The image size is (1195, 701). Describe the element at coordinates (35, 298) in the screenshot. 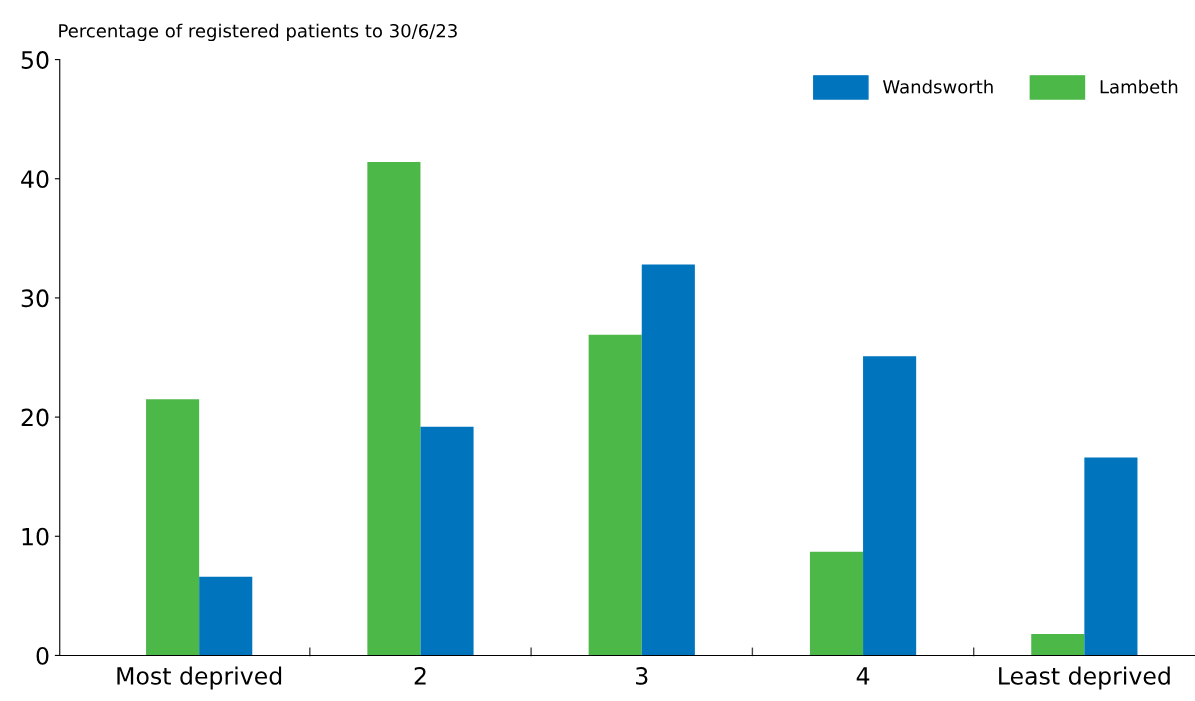

I see `y-tick-label: 30` at that location.